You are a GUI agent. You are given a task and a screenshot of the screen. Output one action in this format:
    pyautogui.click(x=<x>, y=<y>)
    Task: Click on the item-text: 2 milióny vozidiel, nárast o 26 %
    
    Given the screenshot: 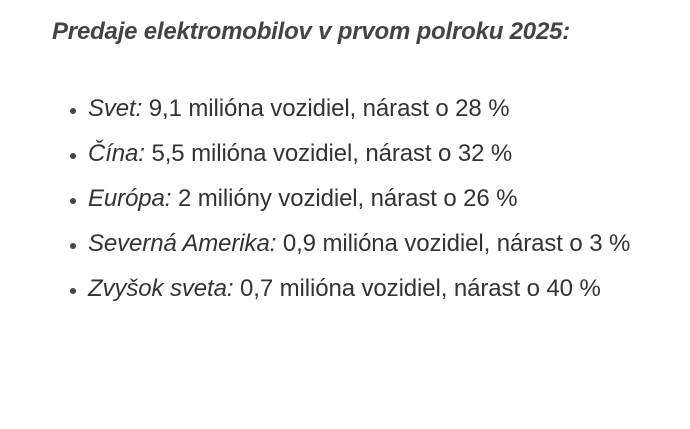 What is the action you would take?
    pyautogui.click(x=347, y=198)
    